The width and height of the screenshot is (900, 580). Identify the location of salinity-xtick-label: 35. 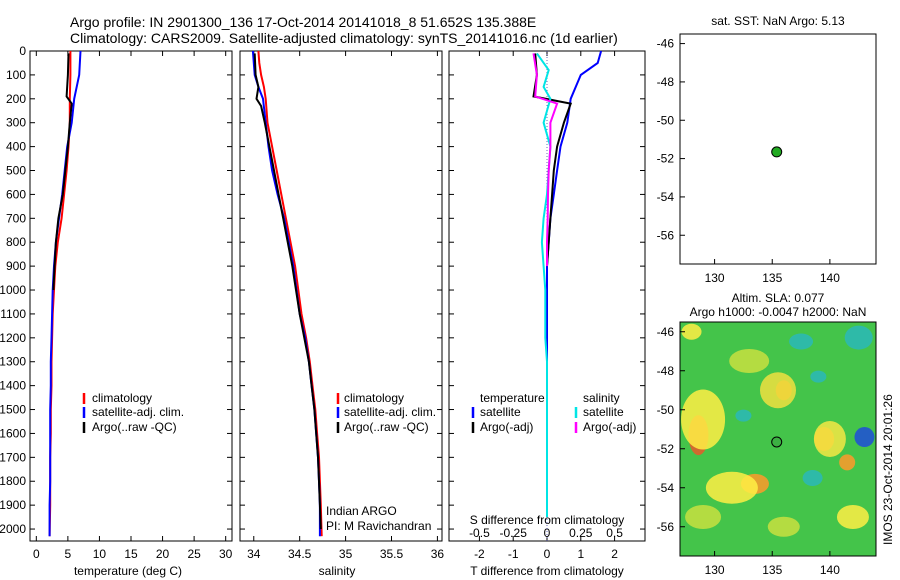
(346, 554).